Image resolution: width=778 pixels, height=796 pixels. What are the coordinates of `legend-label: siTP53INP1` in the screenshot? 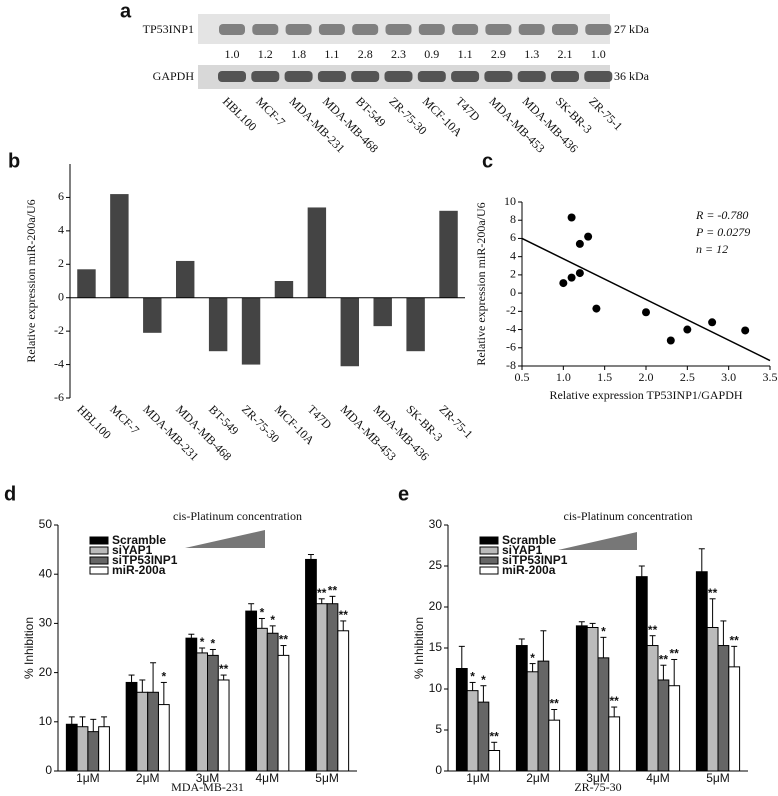 It's located at (145, 560).